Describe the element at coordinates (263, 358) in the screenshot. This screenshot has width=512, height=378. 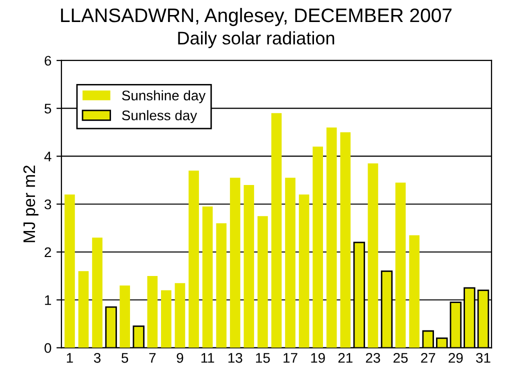
I see `x-tick-label: 15` at that location.